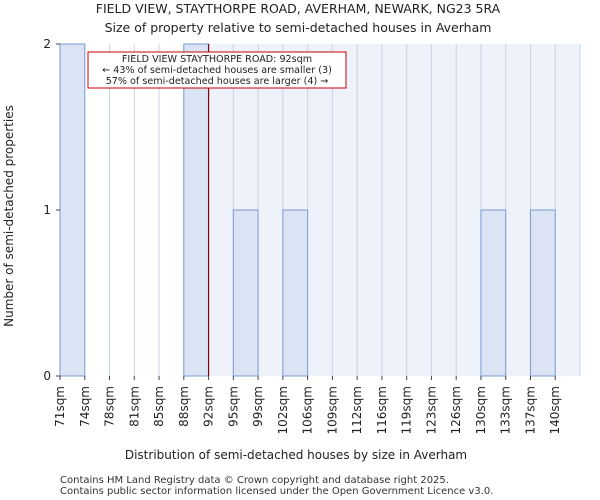 This screenshot has height=500, width=600. I want to click on x-tick-label: 133sqm, so click(506, 410).